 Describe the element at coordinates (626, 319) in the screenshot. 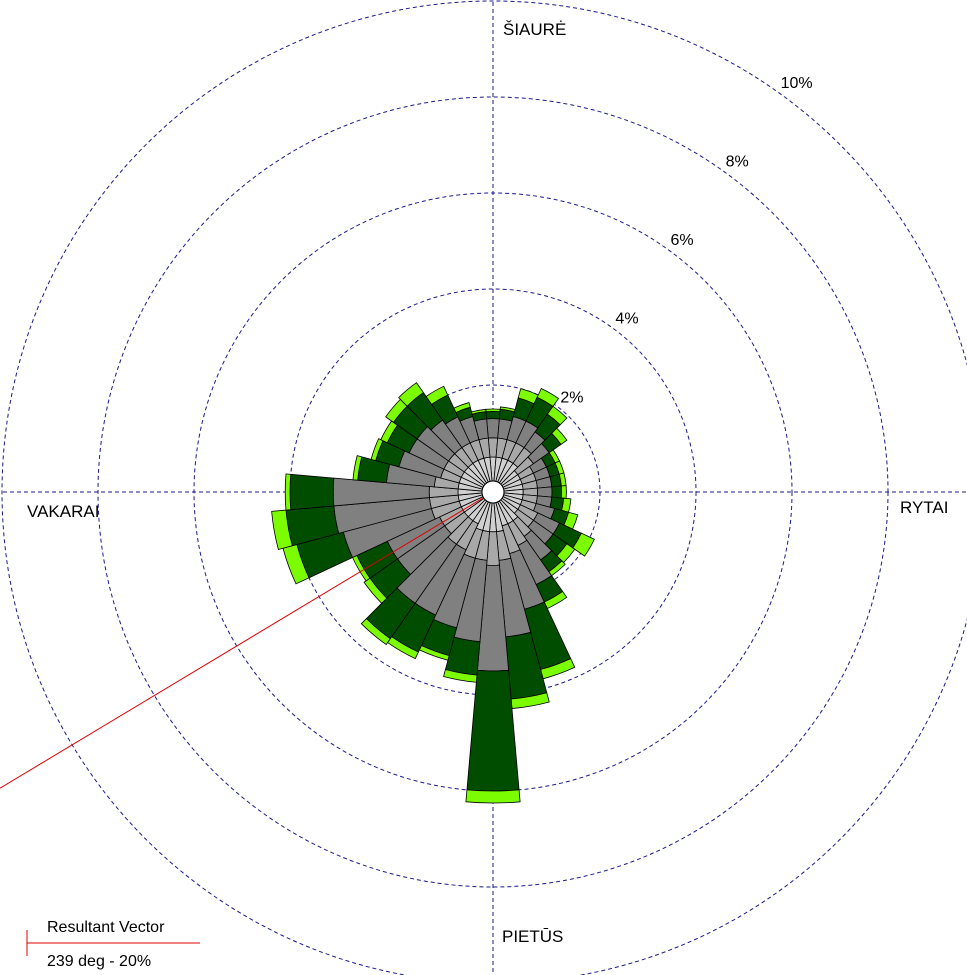

I see `ring-label-4: 4%` at that location.